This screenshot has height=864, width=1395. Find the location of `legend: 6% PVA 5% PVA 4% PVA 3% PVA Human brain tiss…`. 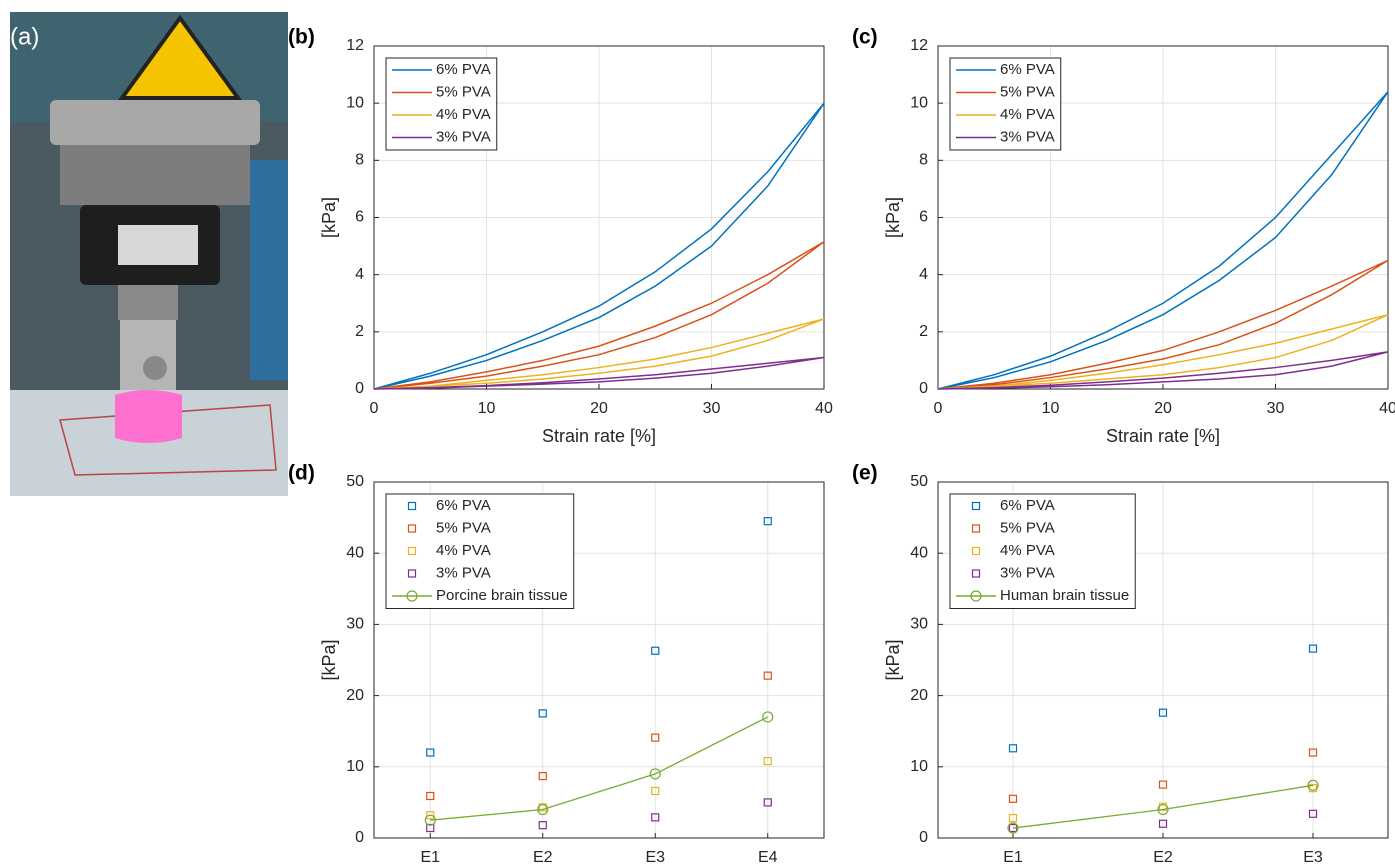

legend: 6% PVA 5% PVA 4% PVA 3% PVA Human brain tiss… is located at coordinates (1042, 551).